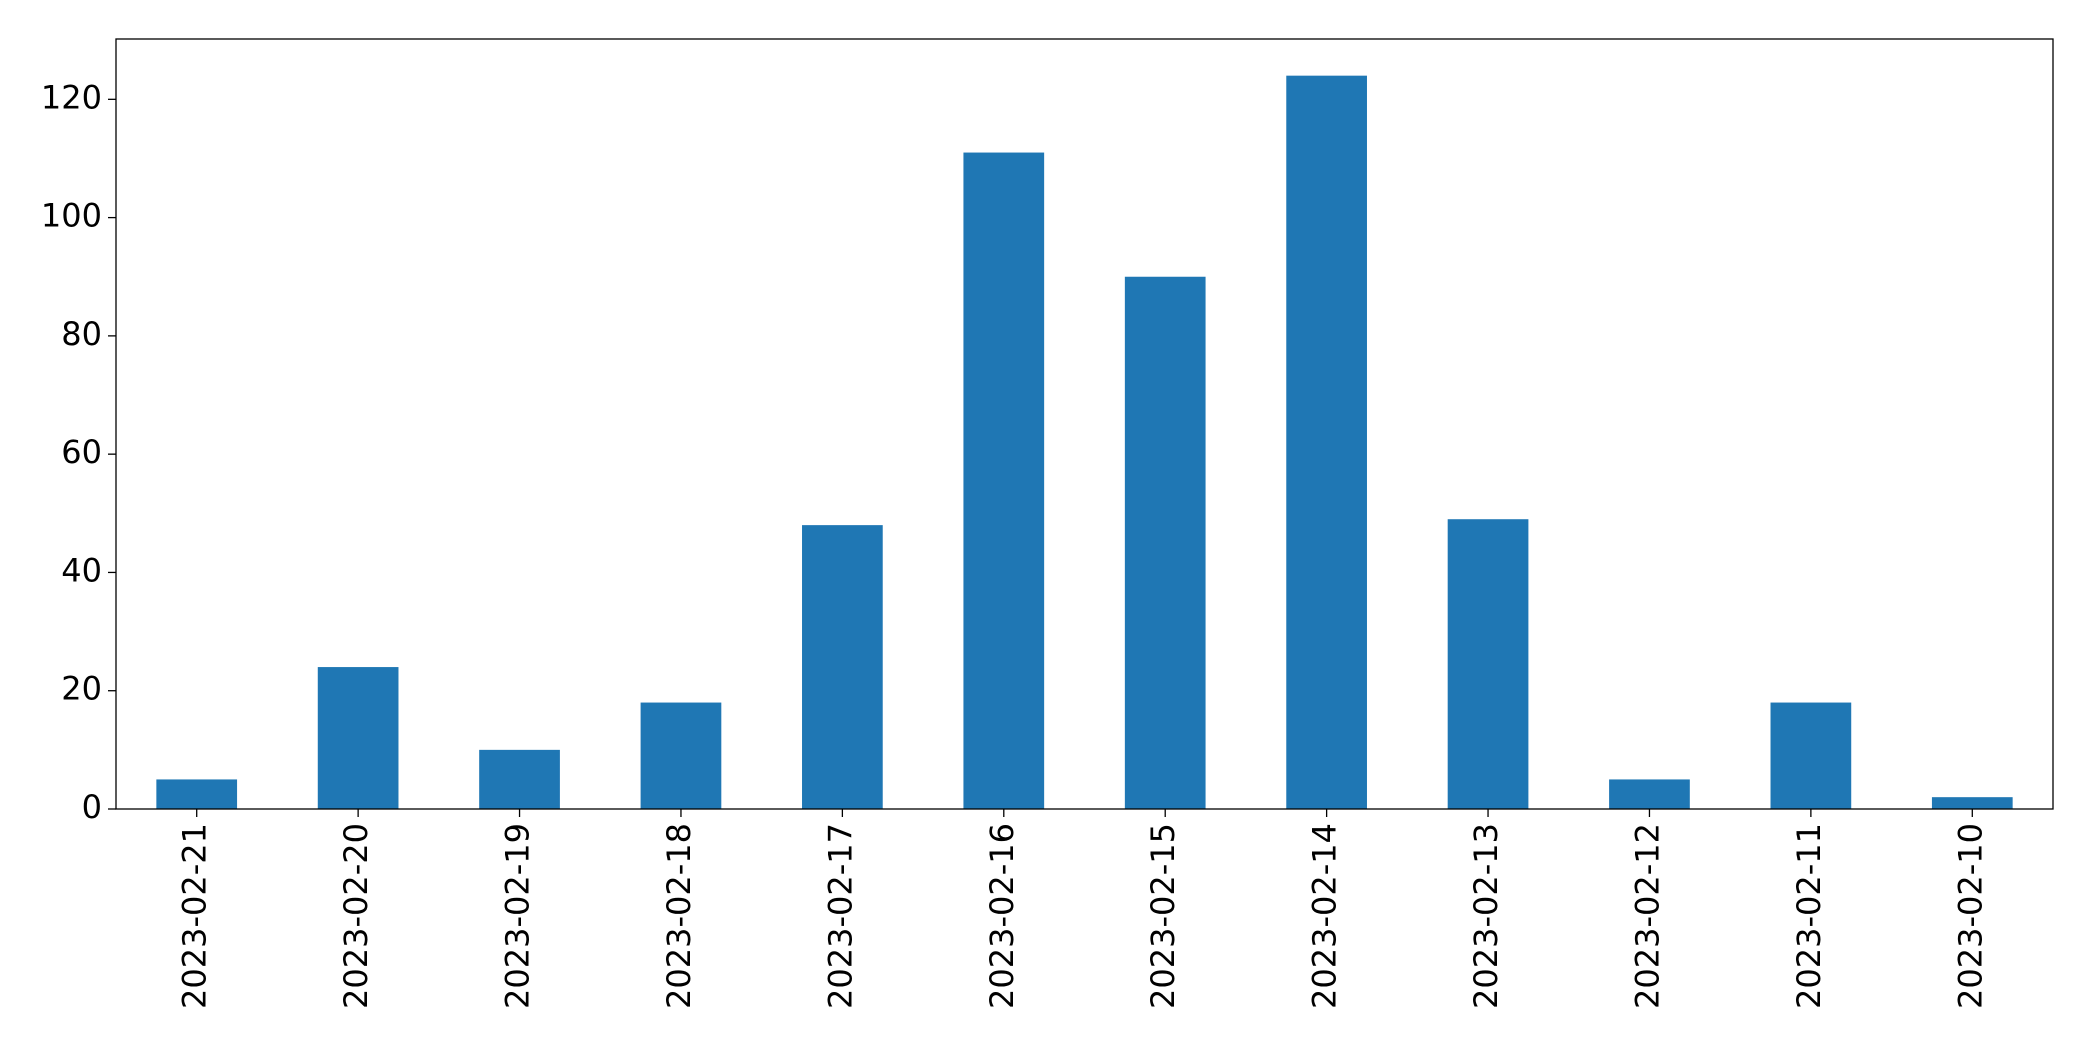  Describe the element at coordinates (81, 334) in the screenshot. I see `y-tick-label: 80` at that location.